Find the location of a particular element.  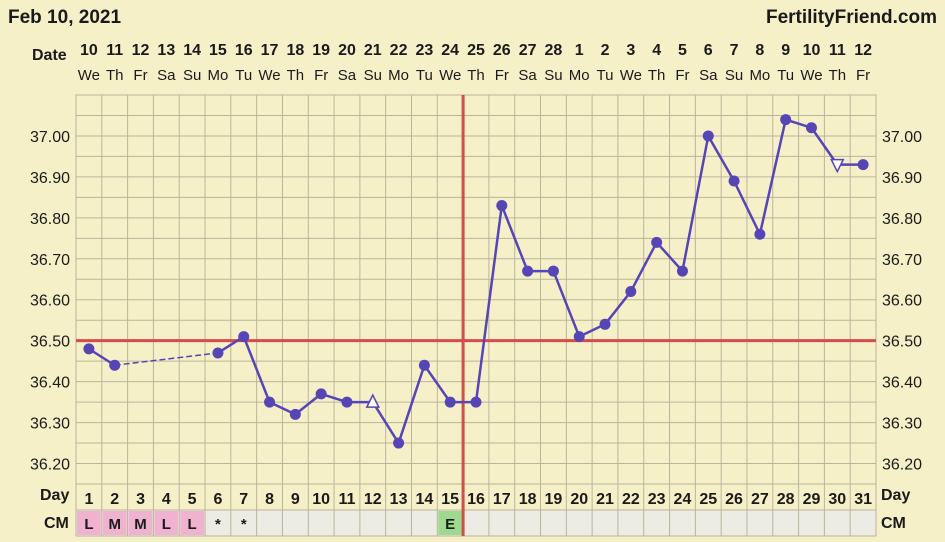

date-label: 15 is located at coordinates (218, 50).